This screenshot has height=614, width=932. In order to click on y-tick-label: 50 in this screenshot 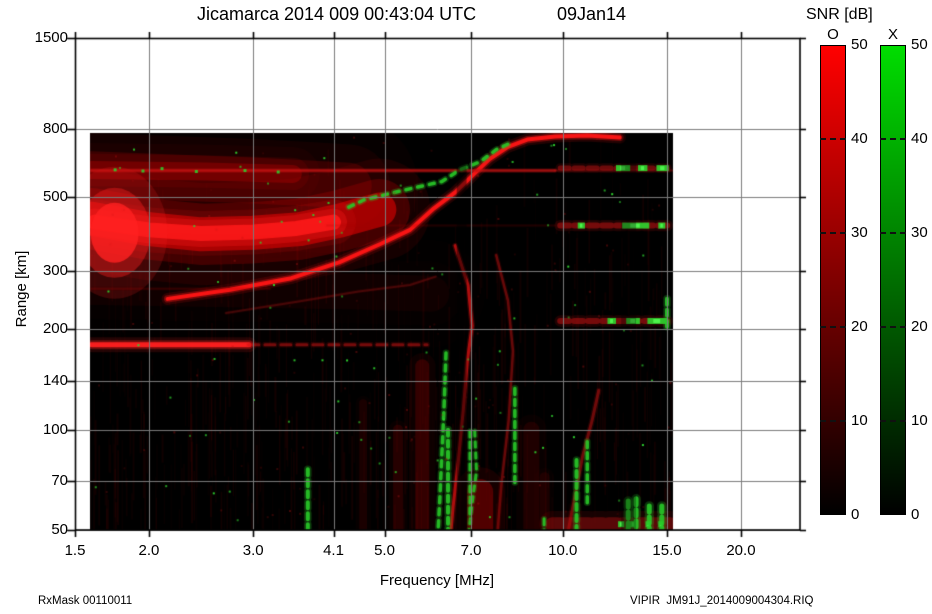, I will do `click(59, 529)`.